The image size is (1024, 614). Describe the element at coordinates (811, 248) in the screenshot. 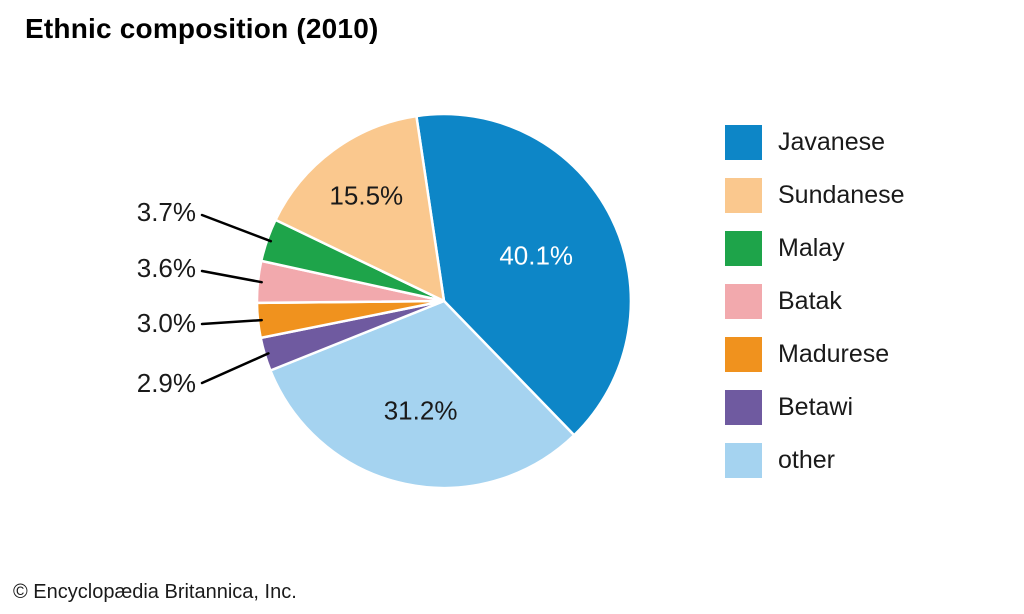

I see `legend-label-malay: Malay` at that location.